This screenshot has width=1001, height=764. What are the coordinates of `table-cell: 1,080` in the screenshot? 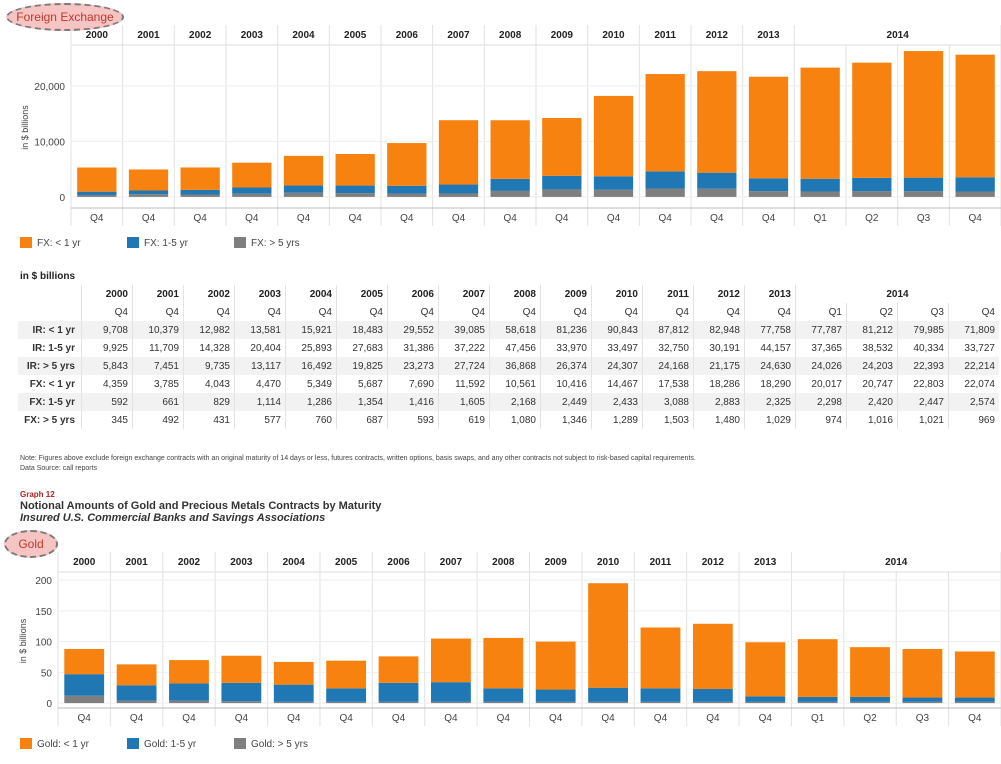 It's located at (515, 420).